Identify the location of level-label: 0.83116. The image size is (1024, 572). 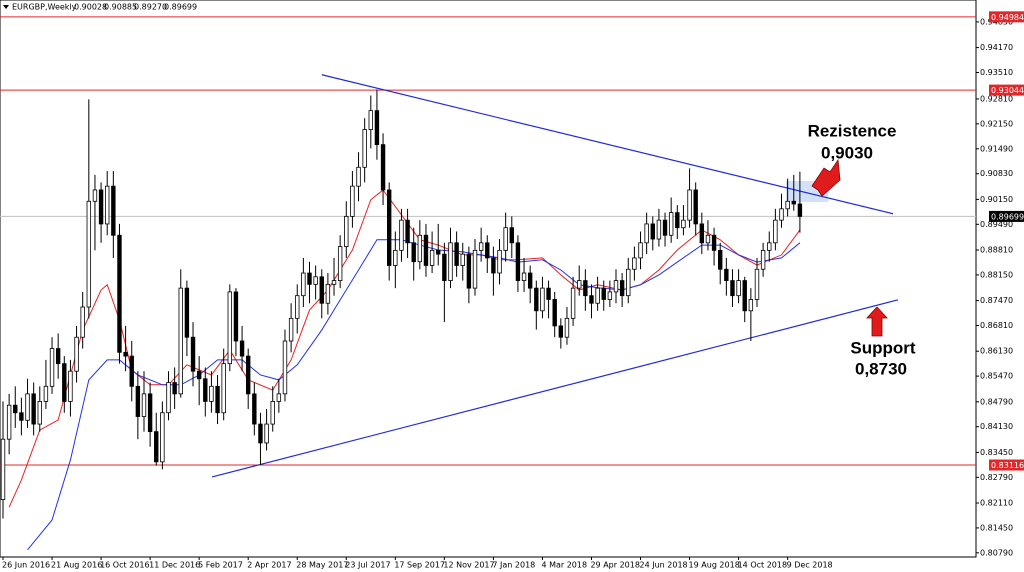
(1007, 465).